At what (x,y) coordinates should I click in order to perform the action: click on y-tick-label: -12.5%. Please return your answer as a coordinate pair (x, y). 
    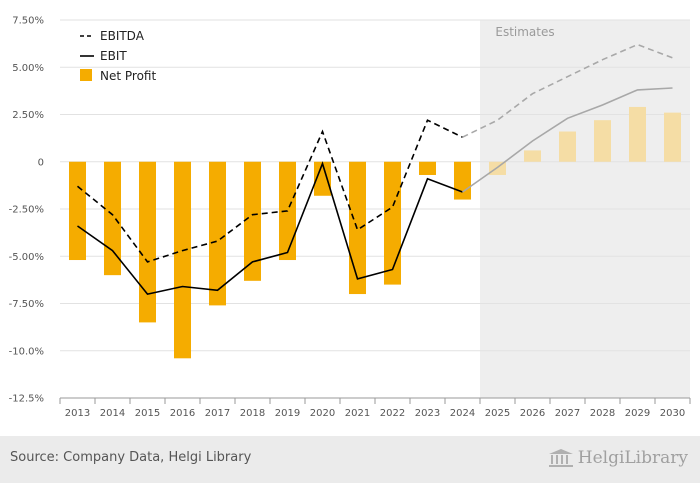
    Looking at the image, I should click on (26, 399).